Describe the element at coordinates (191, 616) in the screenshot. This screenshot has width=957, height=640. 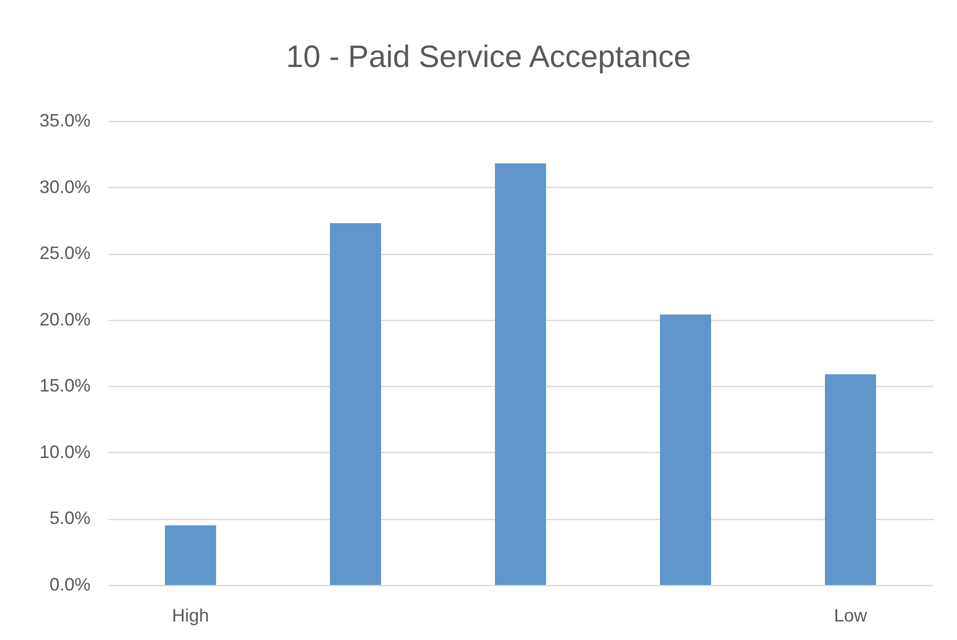
I see `x-tick-label: High` at that location.